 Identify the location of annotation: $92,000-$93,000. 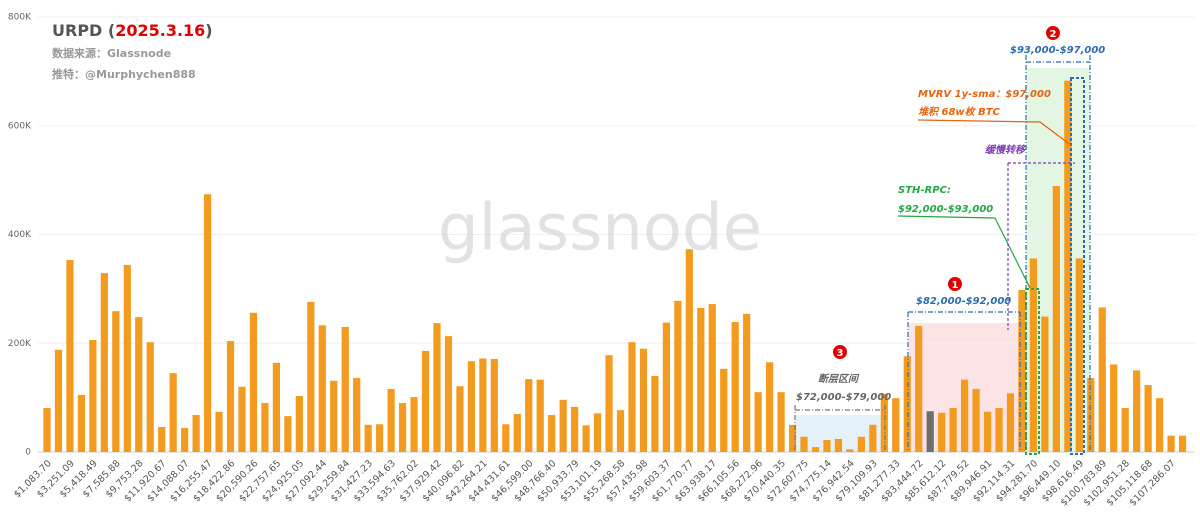
(945, 209).